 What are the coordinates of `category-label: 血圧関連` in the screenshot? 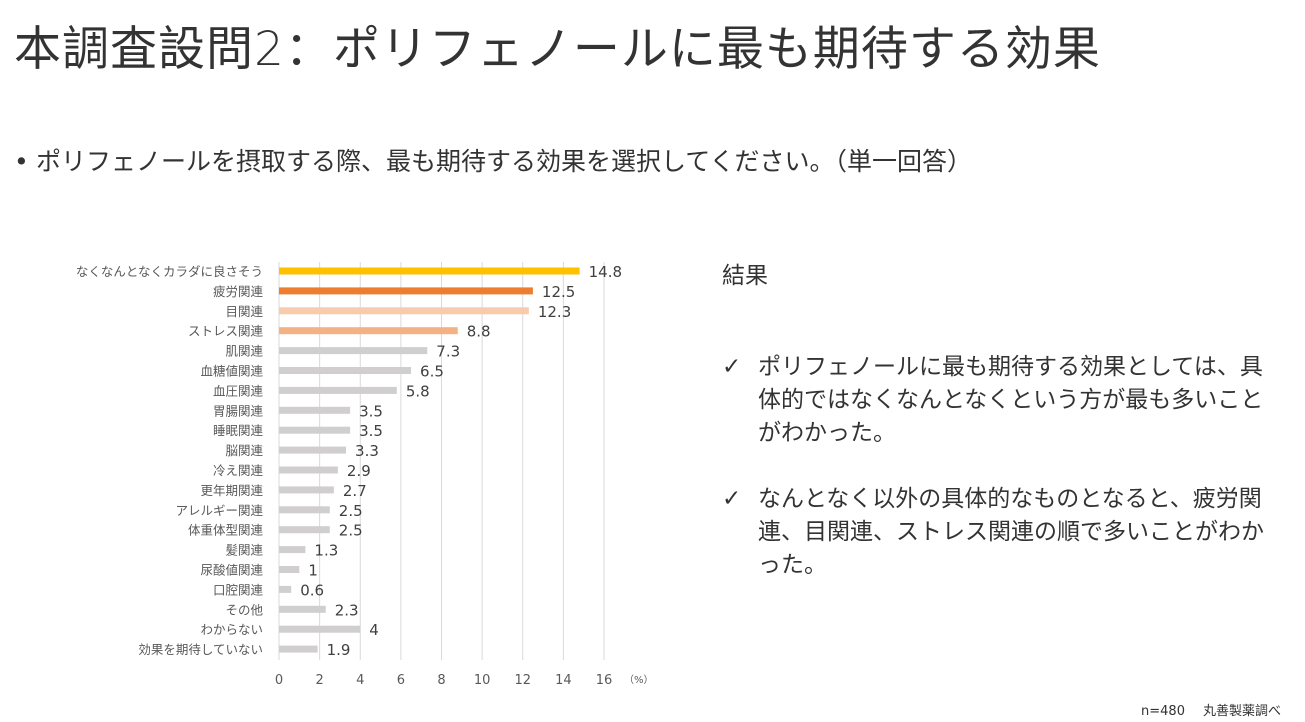 It's located at (238, 390).